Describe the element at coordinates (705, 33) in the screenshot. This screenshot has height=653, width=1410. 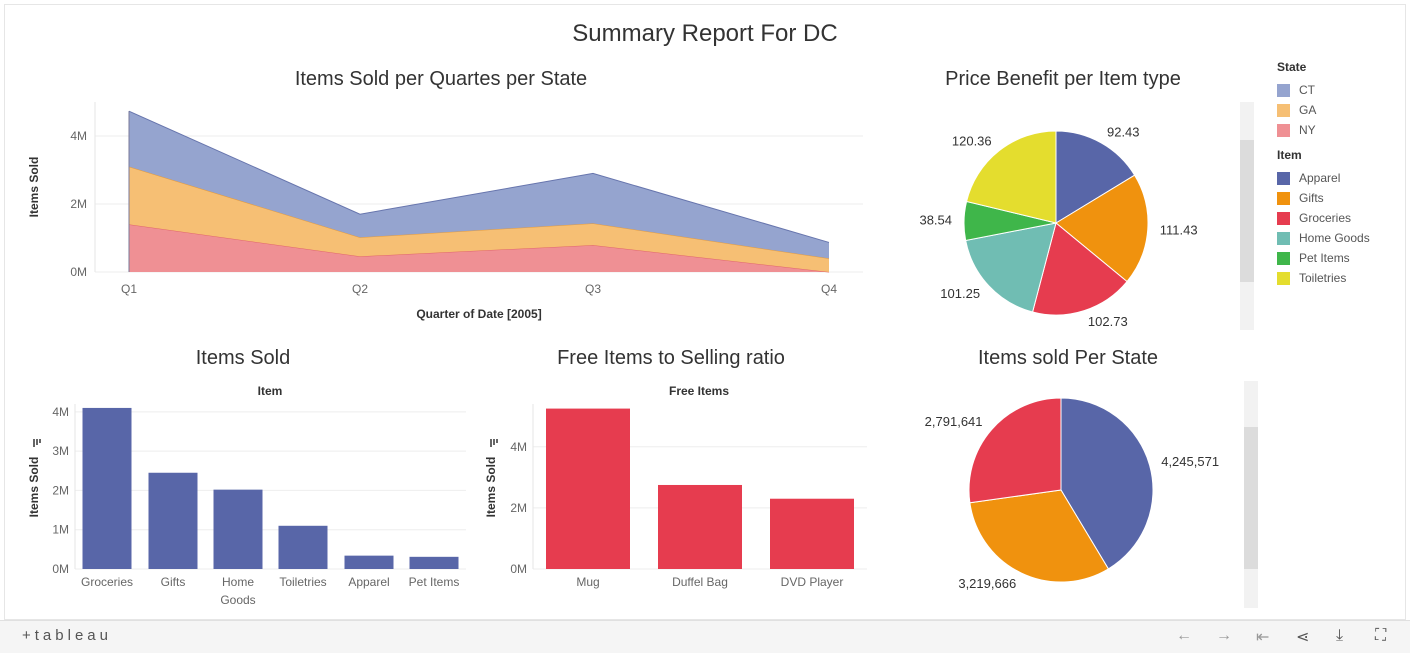
I see `dashboard-title: Summary Report For DC` at that location.